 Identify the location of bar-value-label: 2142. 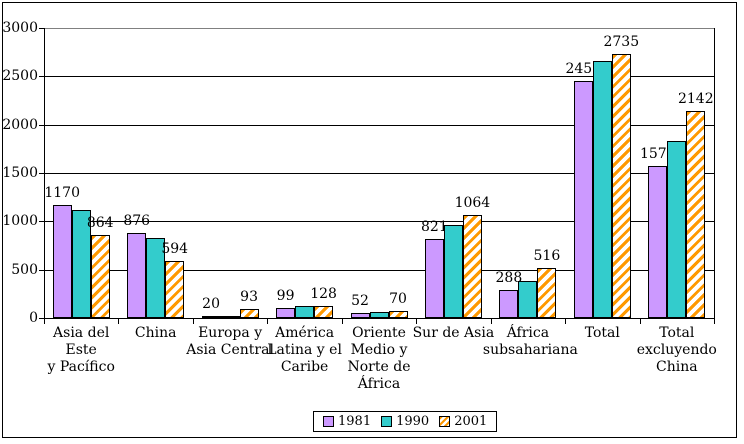
(695, 98).